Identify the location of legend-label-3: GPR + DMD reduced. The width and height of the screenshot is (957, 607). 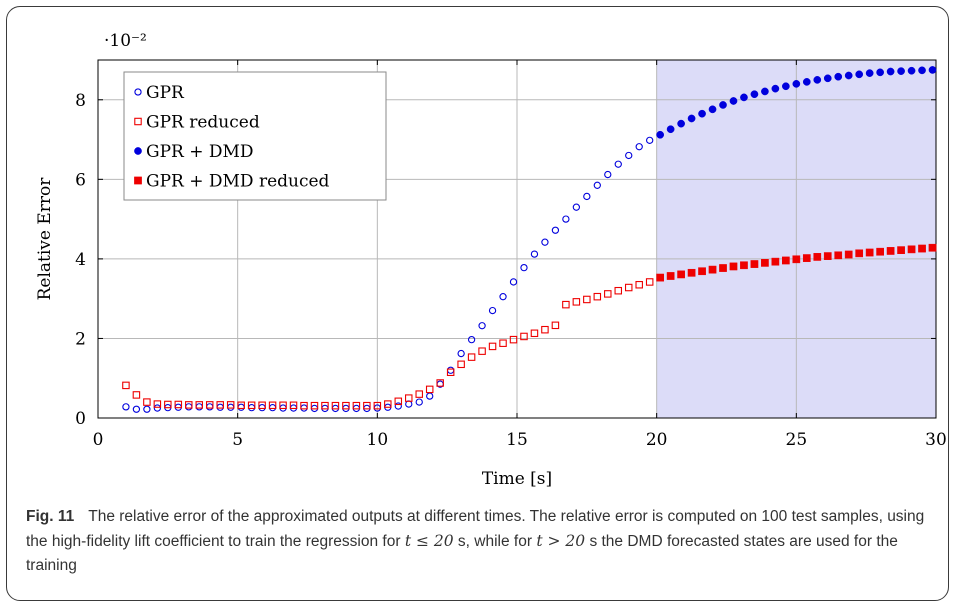
(238, 182).